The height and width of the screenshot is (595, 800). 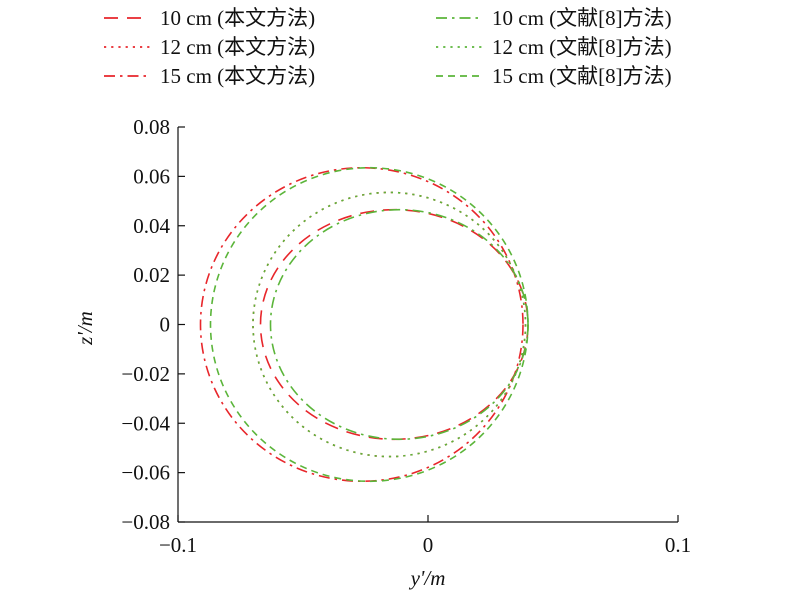 I want to click on legend-label: 10 cm (文献[8]方法), so click(x=582, y=18).